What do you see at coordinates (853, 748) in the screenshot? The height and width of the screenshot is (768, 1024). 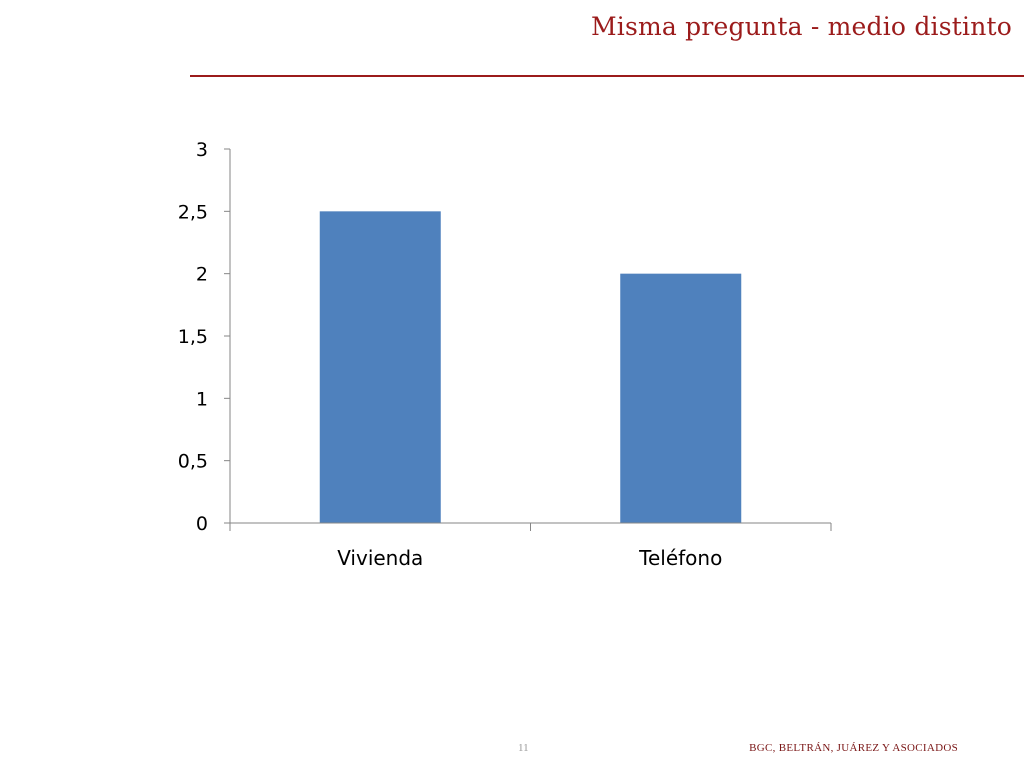 I see `footer-company-name: BGC, BELTRÁN, JUÁREZ Y ASOCIADOS` at bounding box center [853, 748].